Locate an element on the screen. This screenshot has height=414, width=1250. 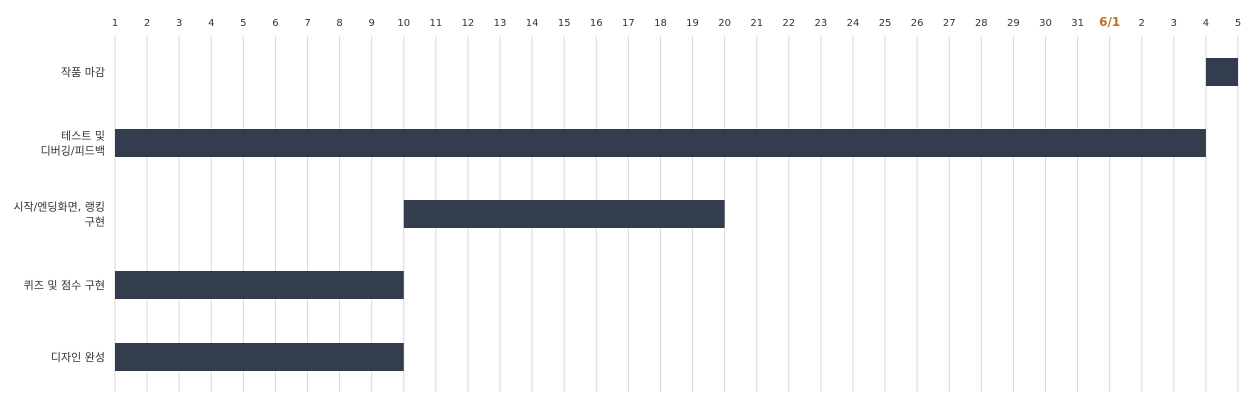
x-tick-label: 7 is located at coordinates (307, 23).